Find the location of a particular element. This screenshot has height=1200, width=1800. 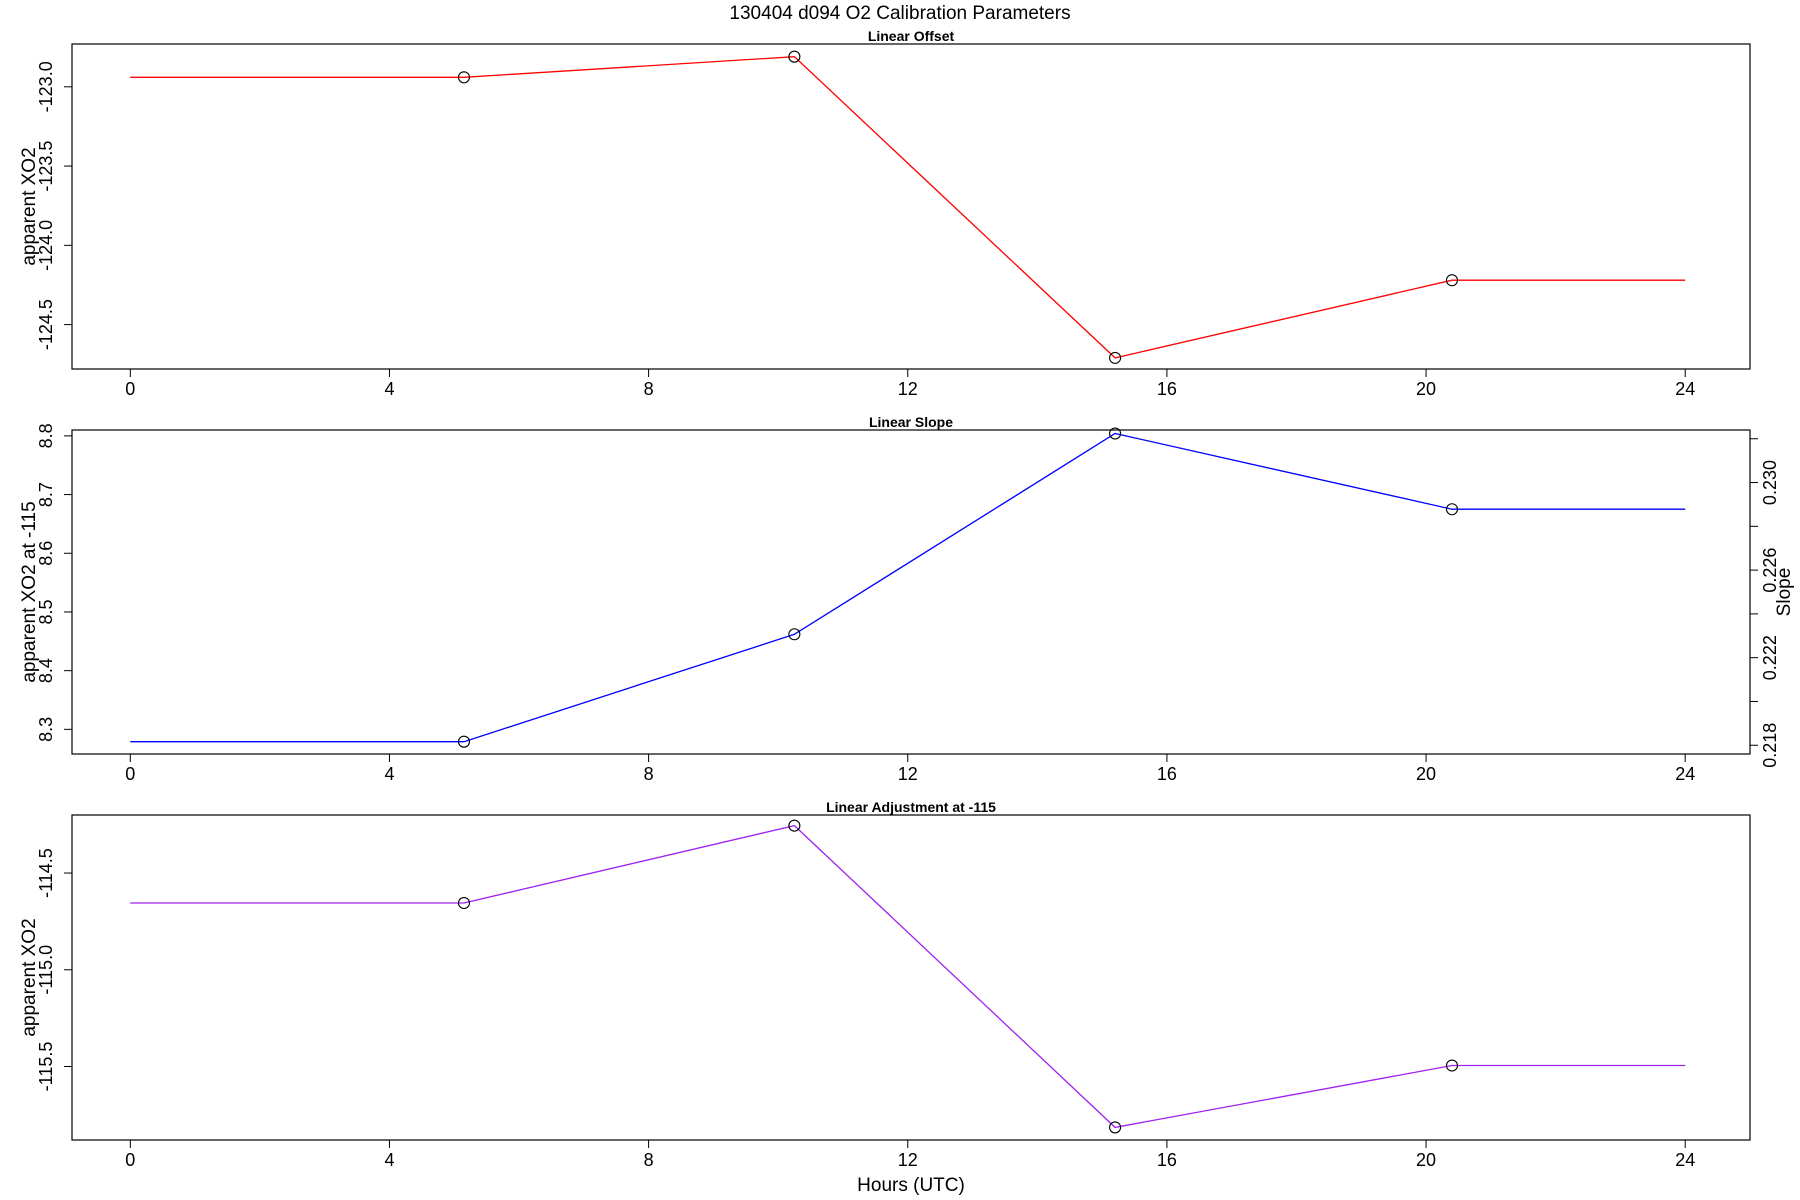

y-tick-label: -123.0 is located at coordinates (46, 86).